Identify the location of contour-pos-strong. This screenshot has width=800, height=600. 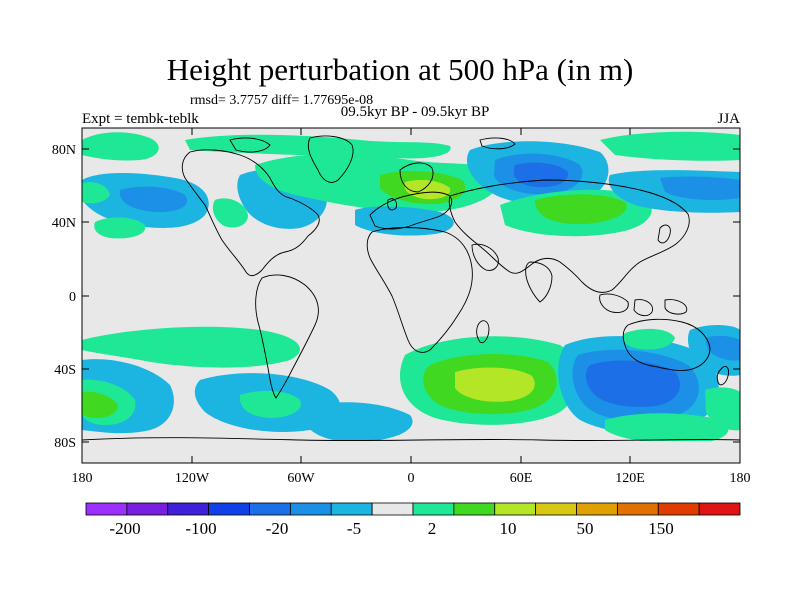
(495, 384).